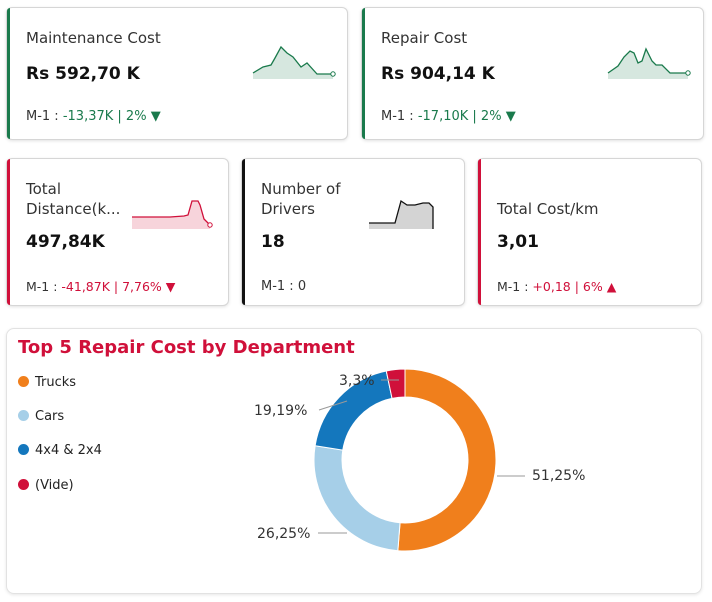  Describe the element at coordinates (447, 460) in the screenshot. I see `slice-trucks` at that location.